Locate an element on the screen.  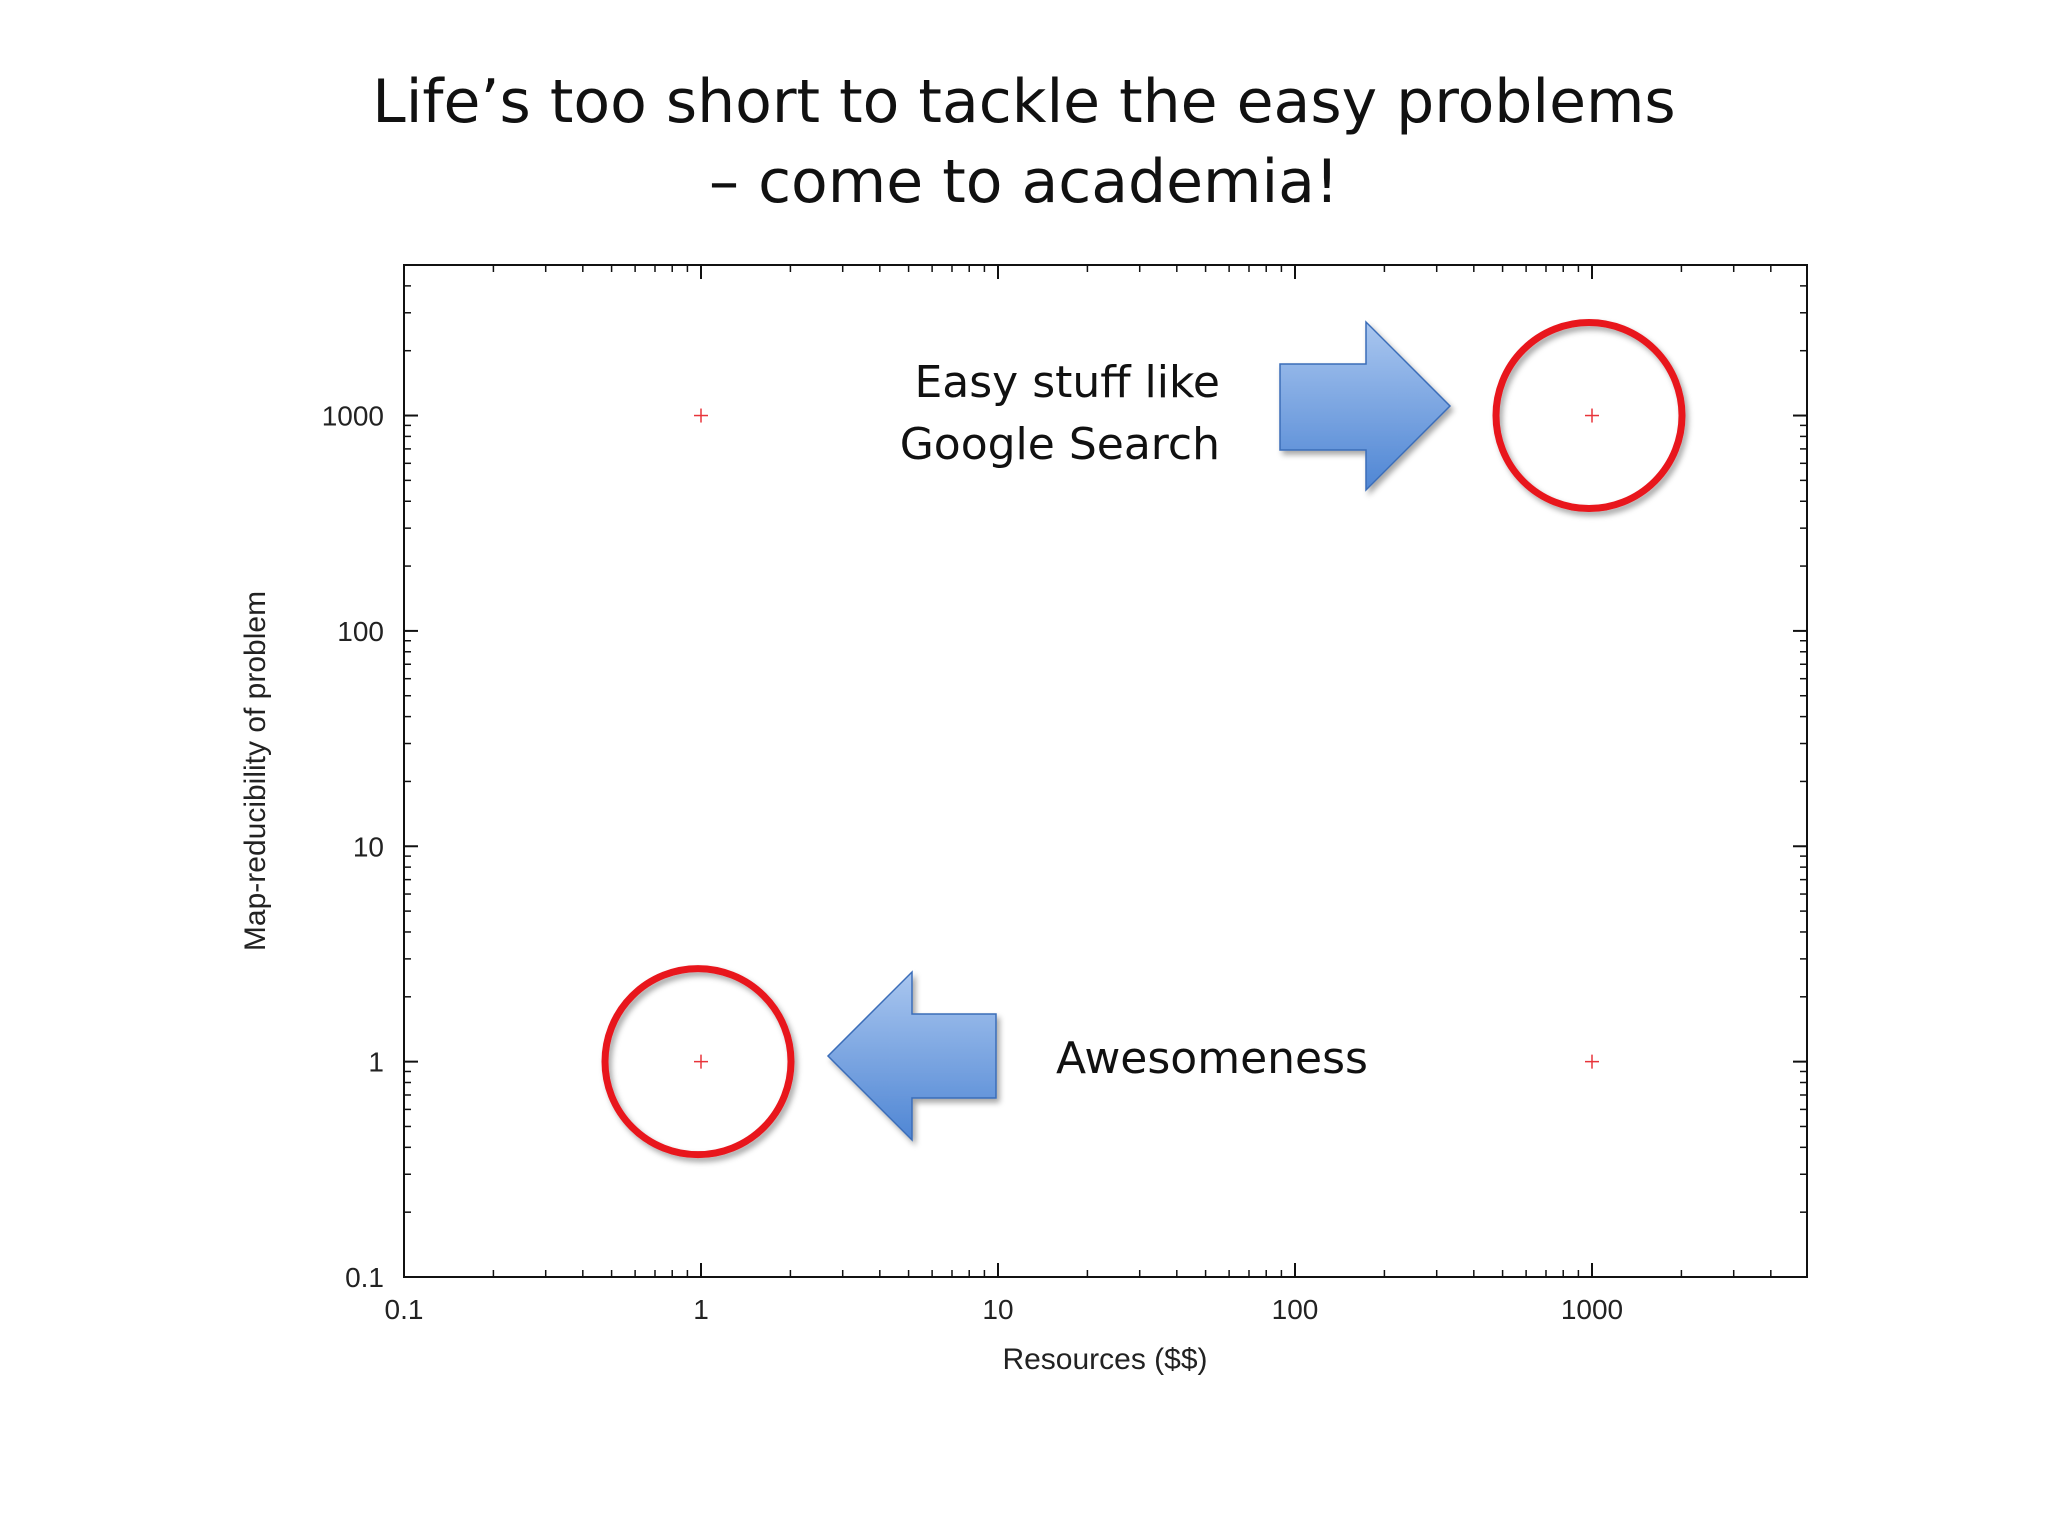
annotation-easy-line-2: Google Search is located at coordinates (1059, 444).